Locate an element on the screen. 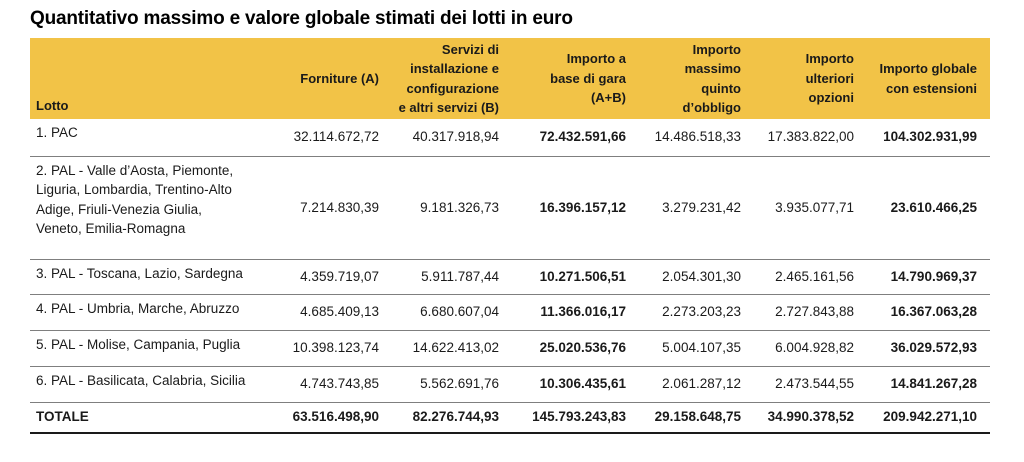  cell-opzioni: 17.383.822,00 is located at coordinates (810, 137).